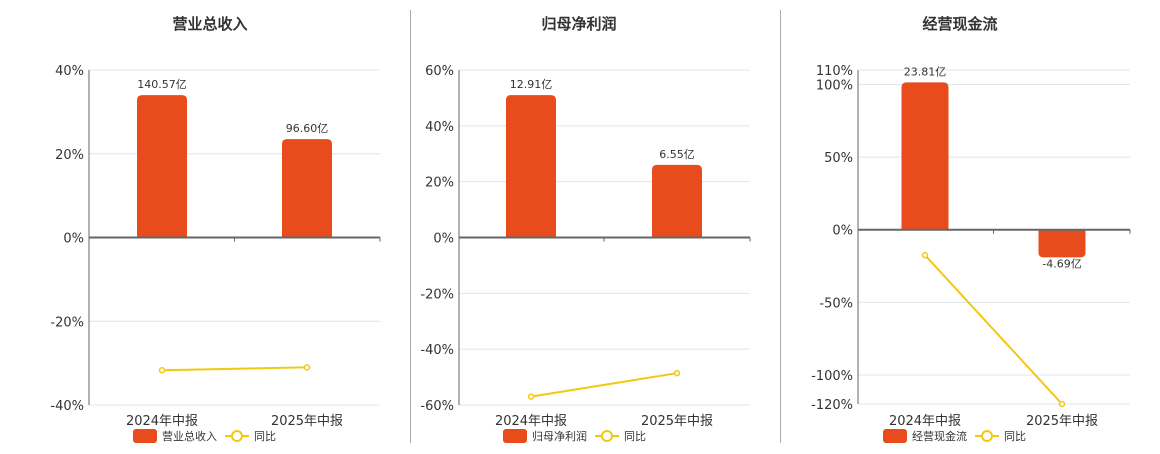  Describe the element at coordinates (209, 24) in the screenshot. I see `chart-title: 营业总收入` at that location.